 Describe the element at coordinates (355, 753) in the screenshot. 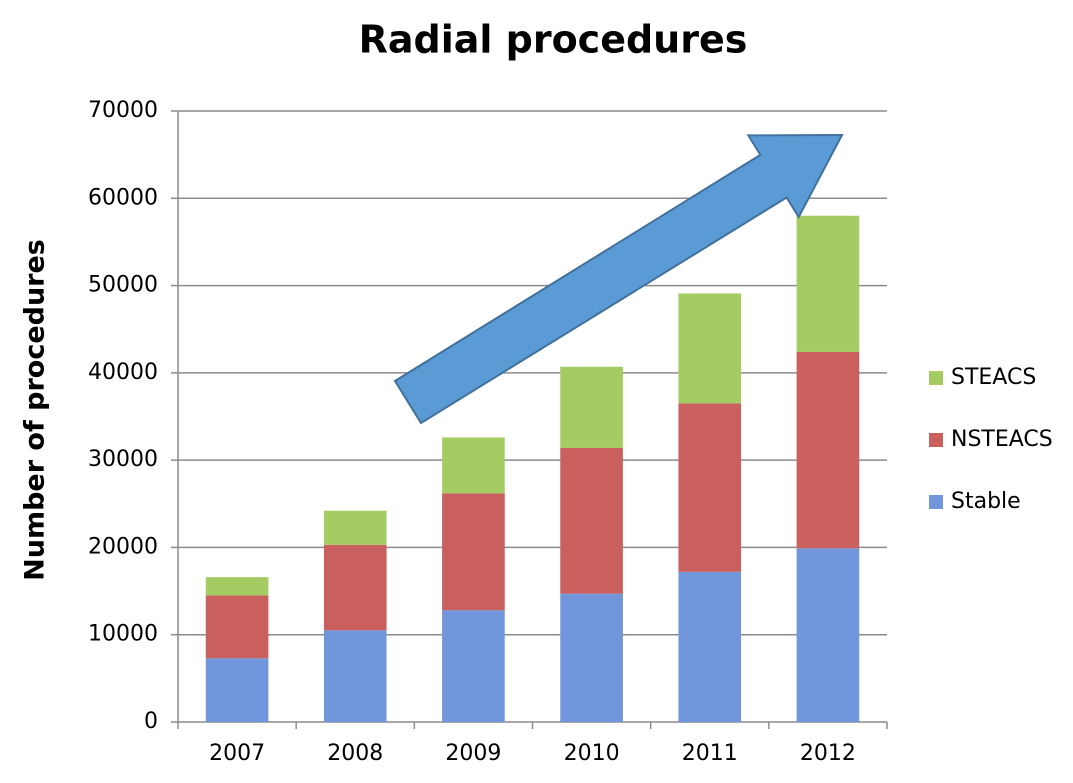

I see `x-tick-label: 2008` at that location.